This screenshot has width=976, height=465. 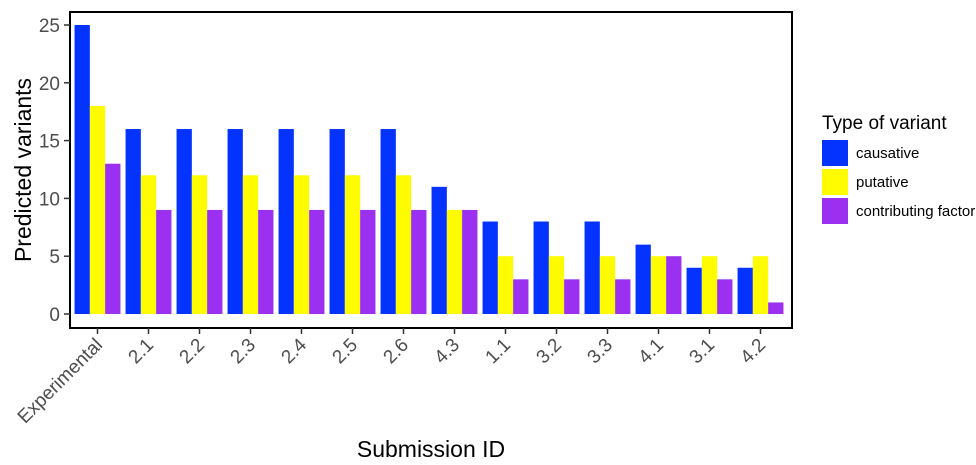 What do you see at coordinates (499, 352) in the screenshot?
I see `x-tick-label: 1.1` at bounding box center [499, 352].